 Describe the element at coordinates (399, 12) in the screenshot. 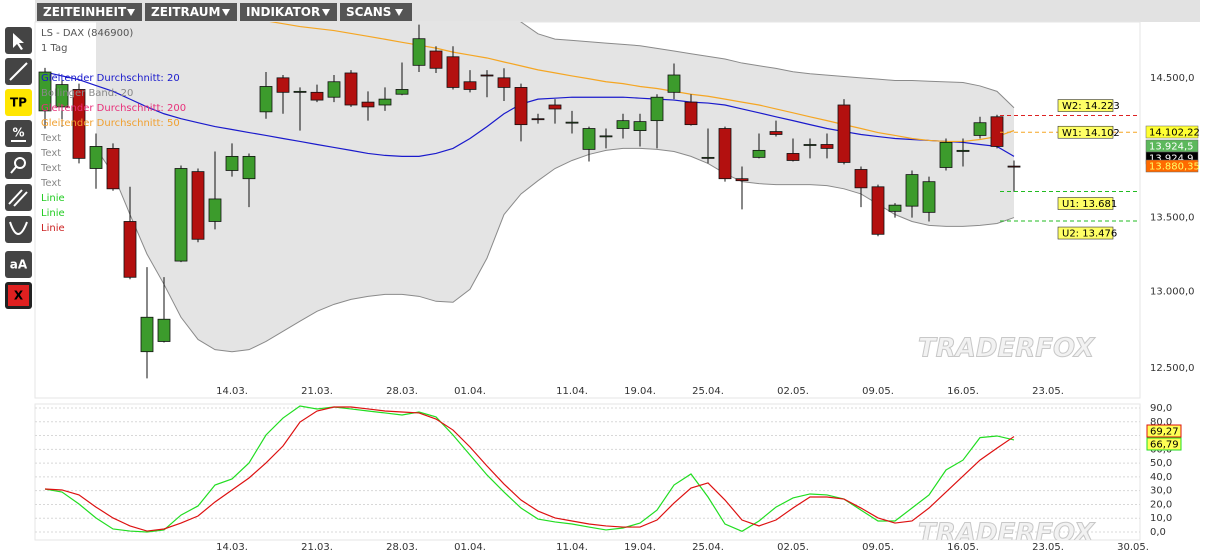

I see `menu-arrow` at that location.